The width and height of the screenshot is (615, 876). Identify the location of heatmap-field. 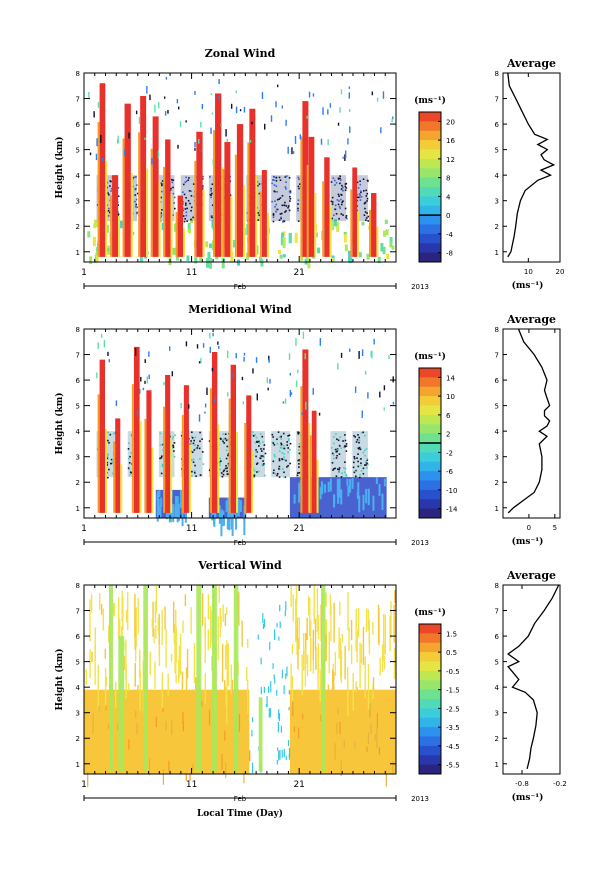
(241, 173).